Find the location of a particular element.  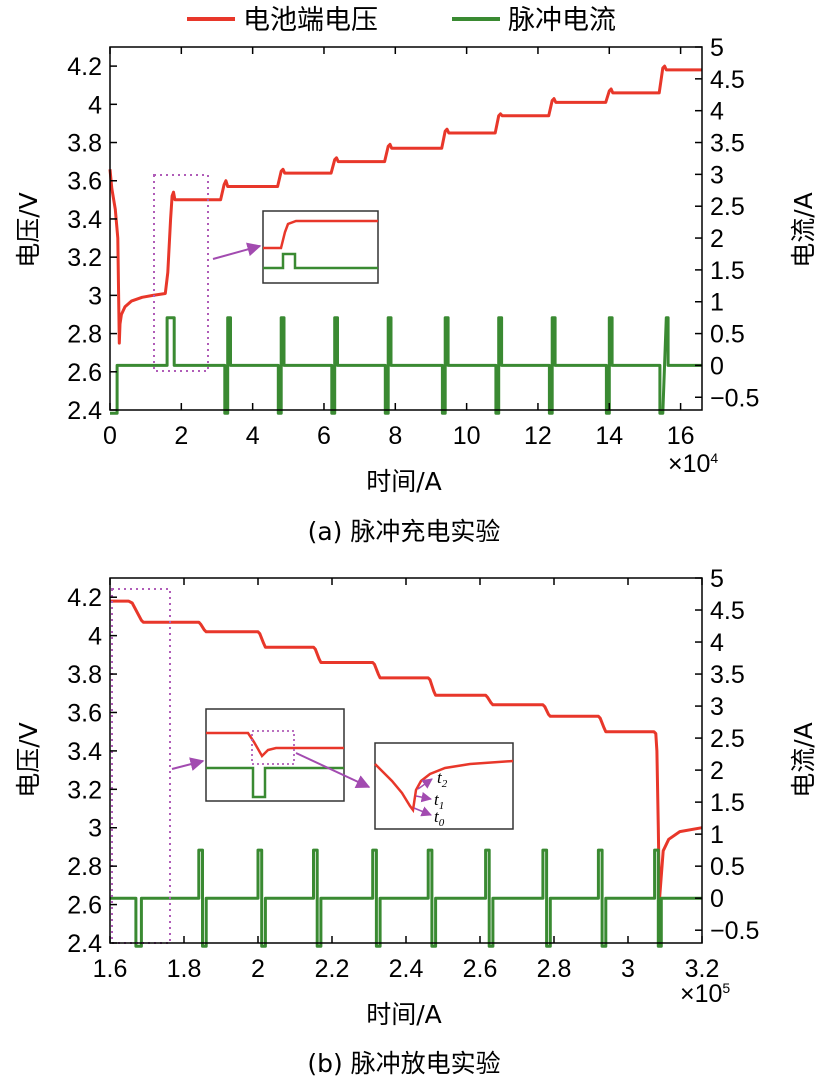

dotted-zoom-box-b is located at coordinates (141, 766).